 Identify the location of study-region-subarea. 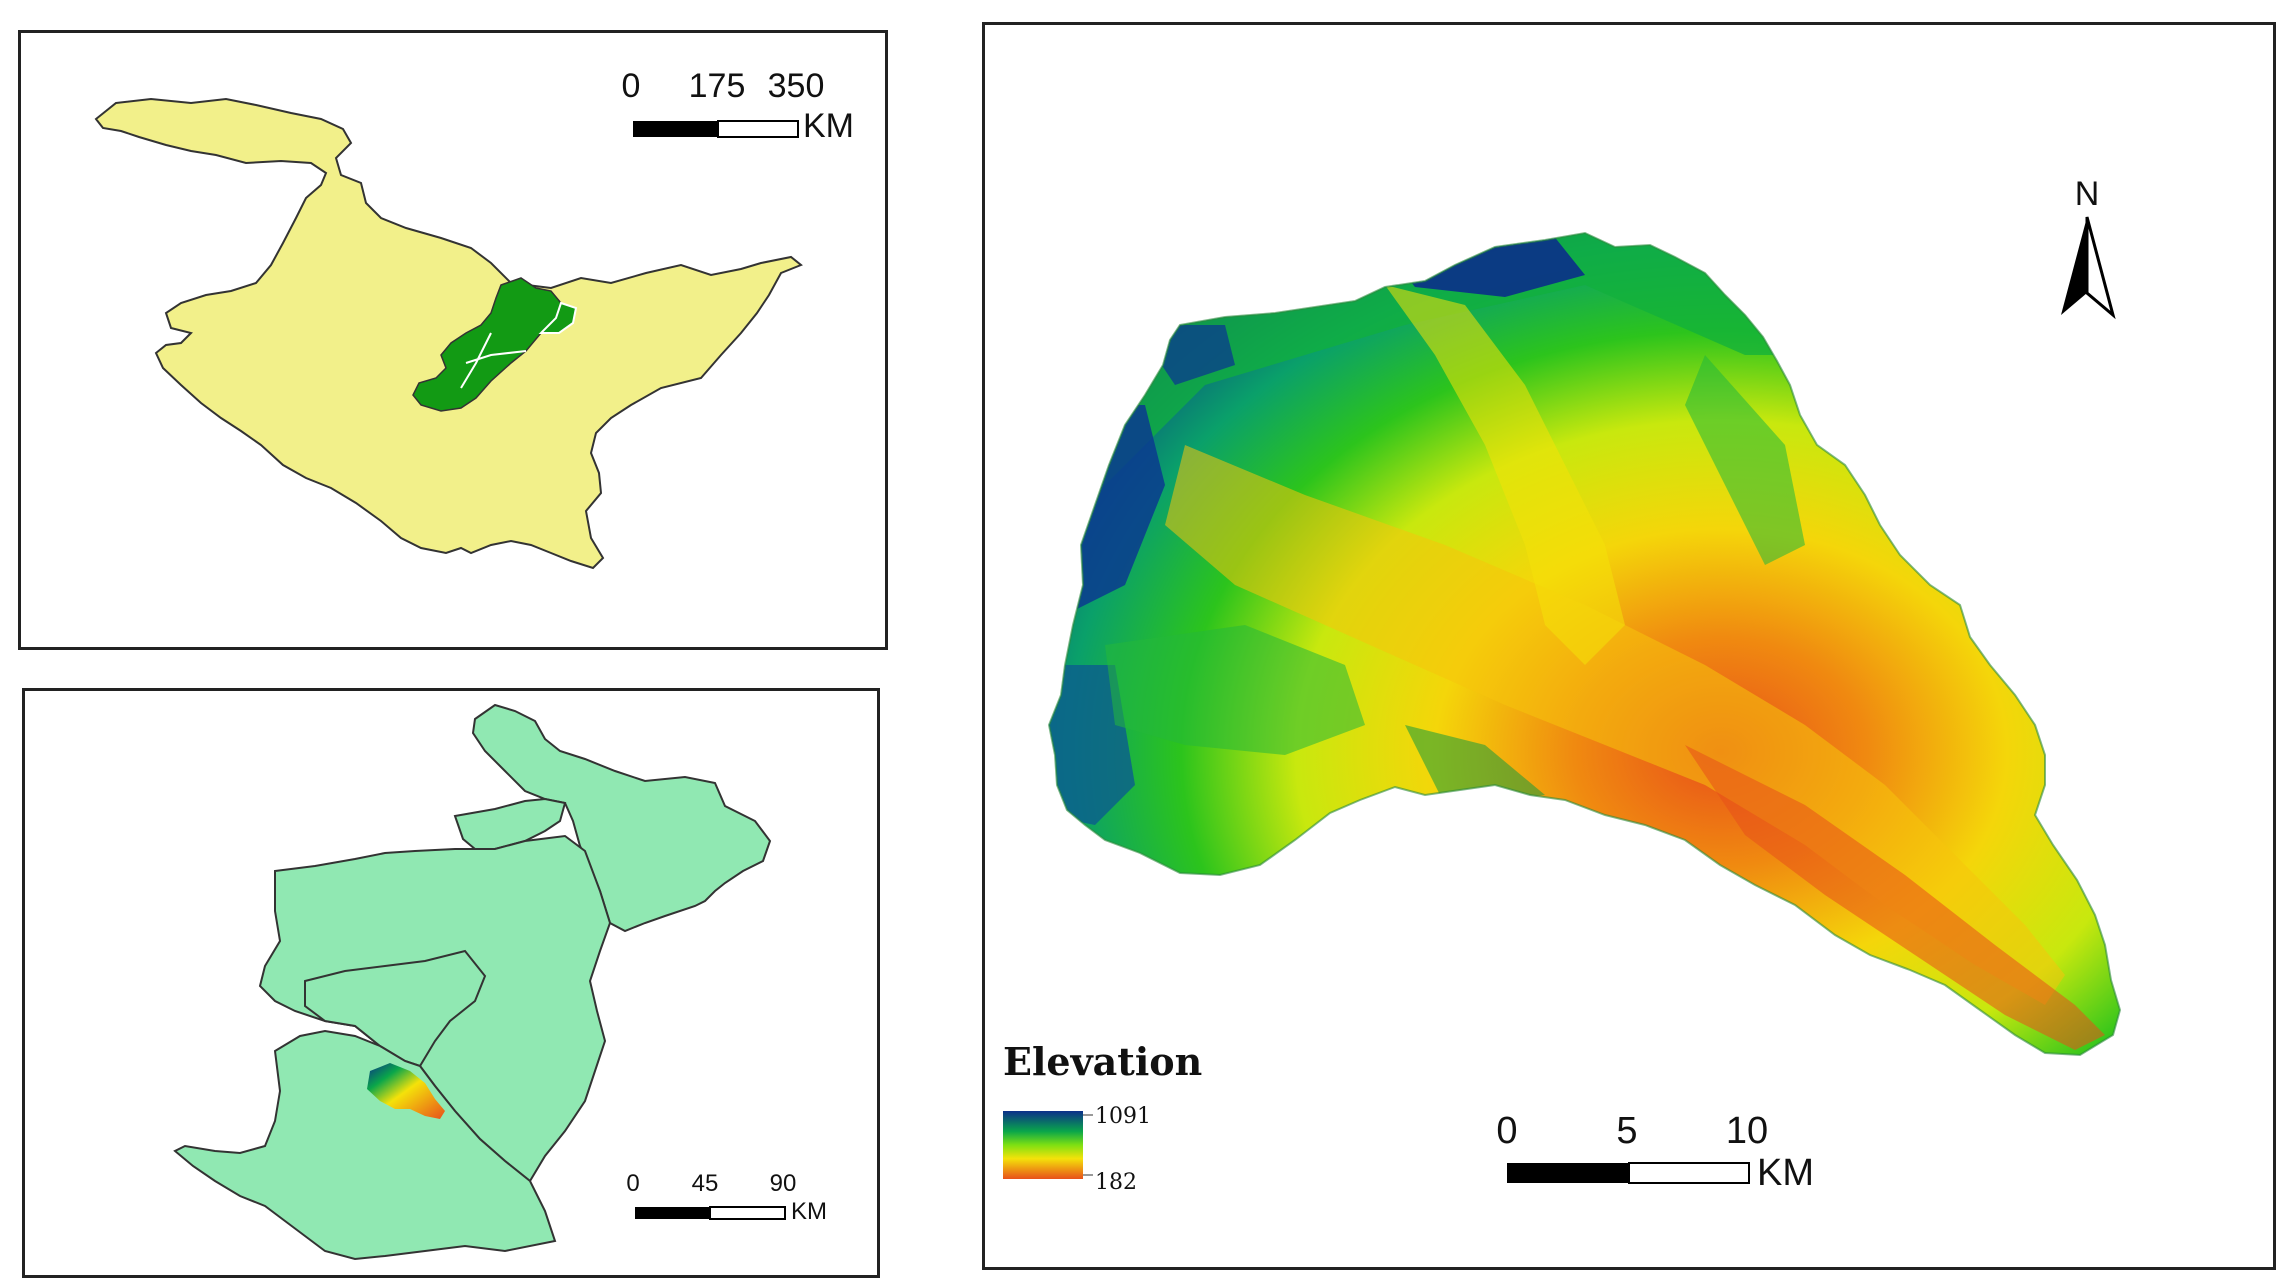
(558, 317).